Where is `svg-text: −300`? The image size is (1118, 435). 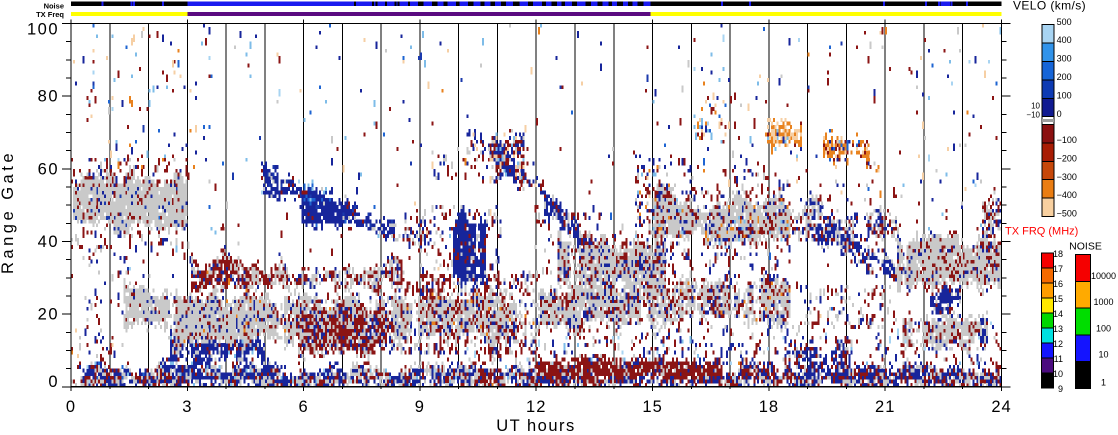 svg-text: −300 is located at coordinates (1067, 177).